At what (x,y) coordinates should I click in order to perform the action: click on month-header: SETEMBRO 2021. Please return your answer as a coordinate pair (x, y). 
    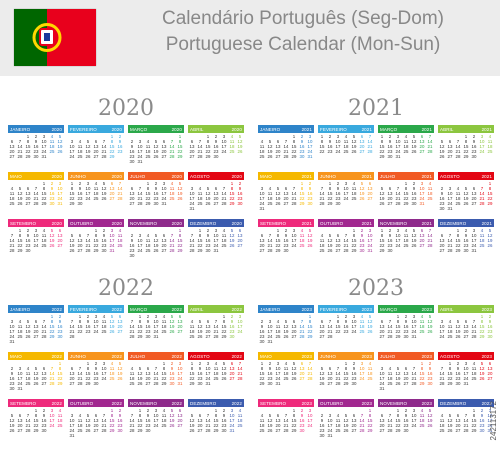
    Looking at the image, I should click on (286, 223).